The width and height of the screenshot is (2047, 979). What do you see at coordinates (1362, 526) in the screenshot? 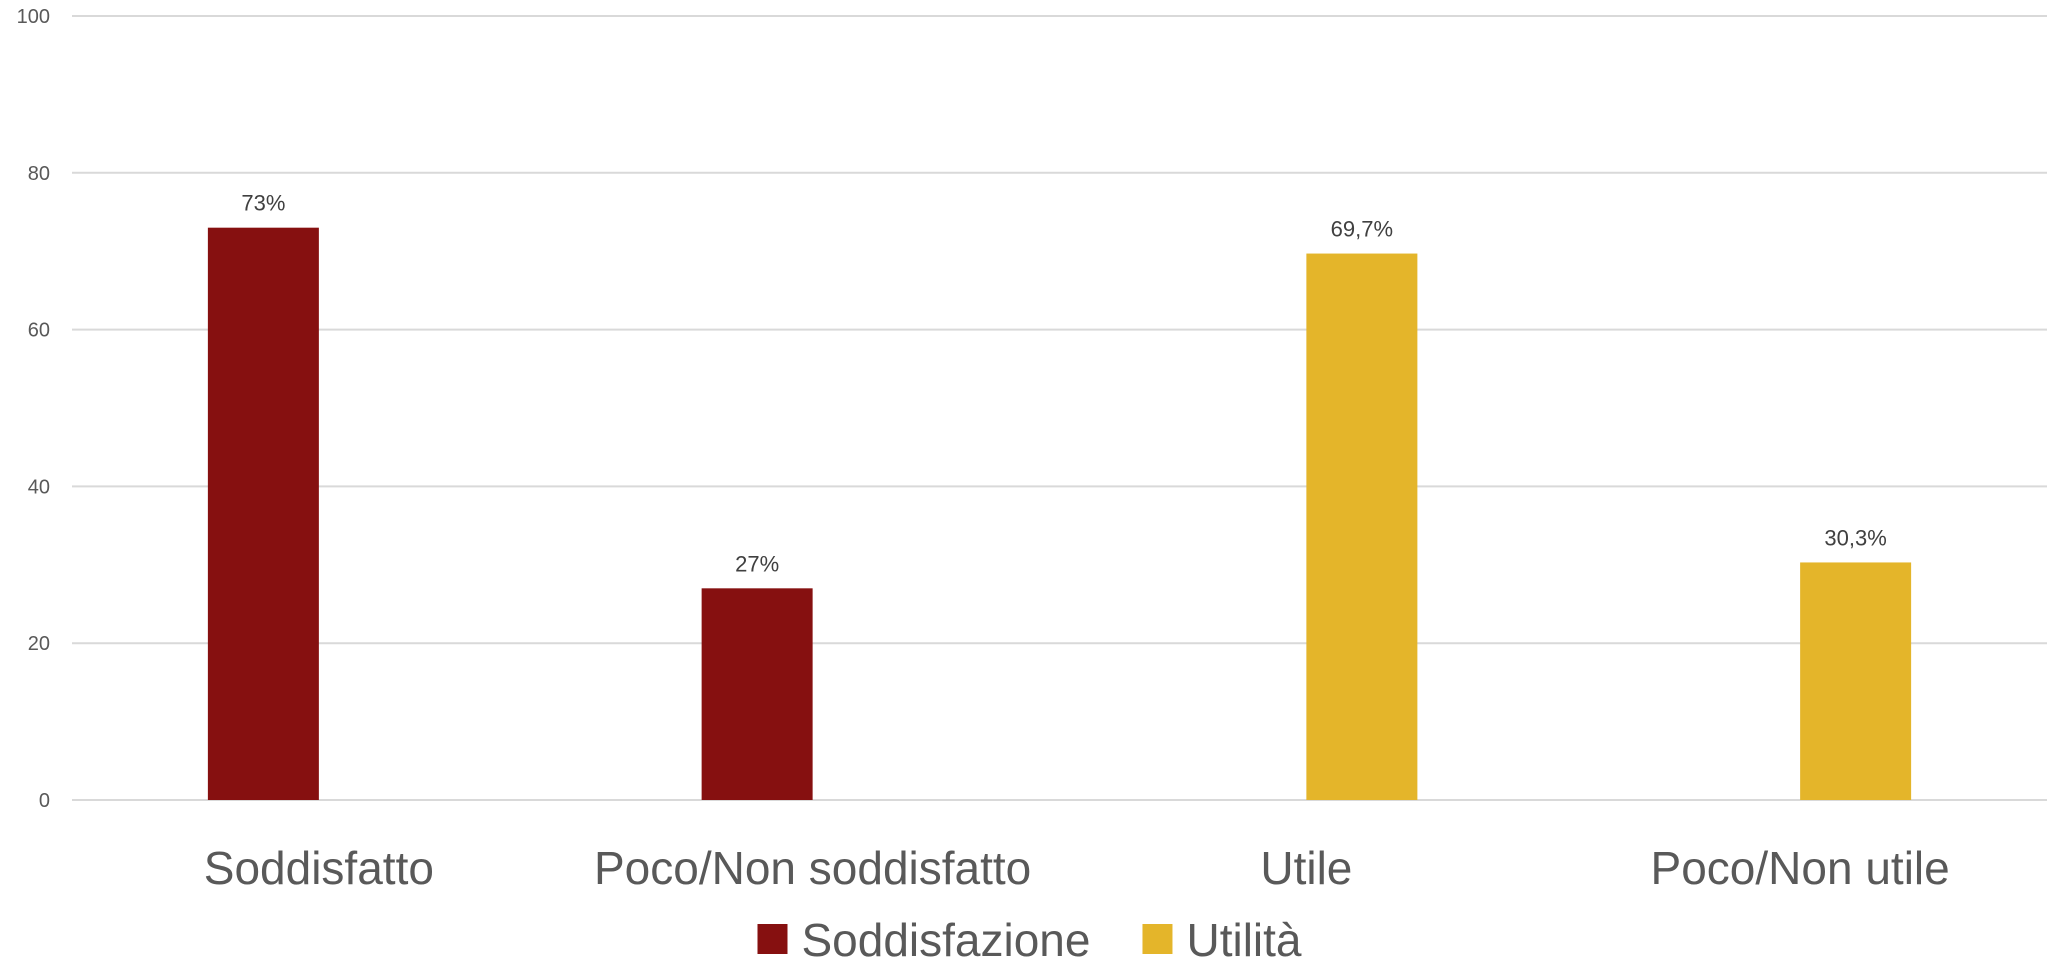
I see `bar-utilit--2` at bounding box center [1362, 526].